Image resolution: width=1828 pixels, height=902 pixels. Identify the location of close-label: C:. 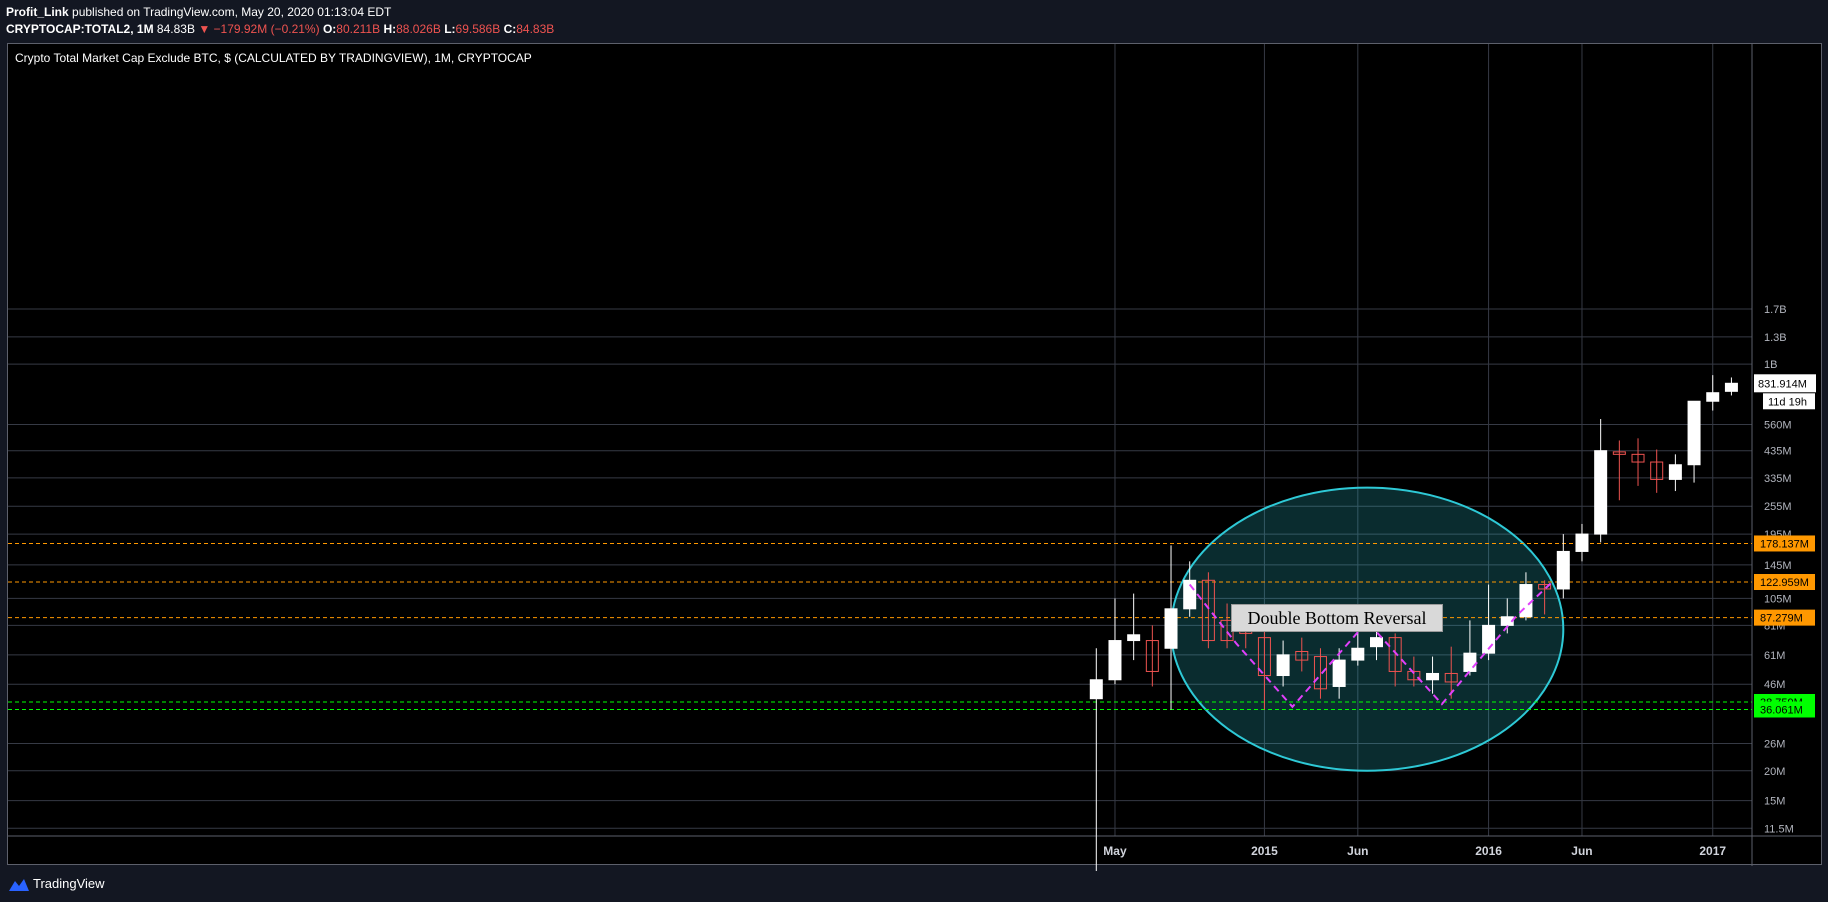
(510, 29).